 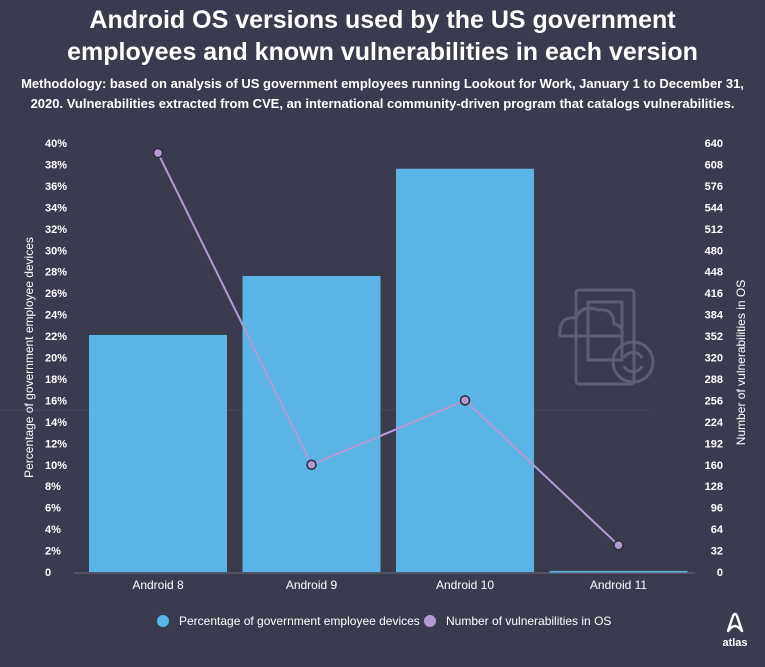 What do you see at coordinates (529, 621) in the screenshot?
I see `legend-label-vulnerabilities: Number of vulnerabilities in OS` at bounding box center [529, 621].